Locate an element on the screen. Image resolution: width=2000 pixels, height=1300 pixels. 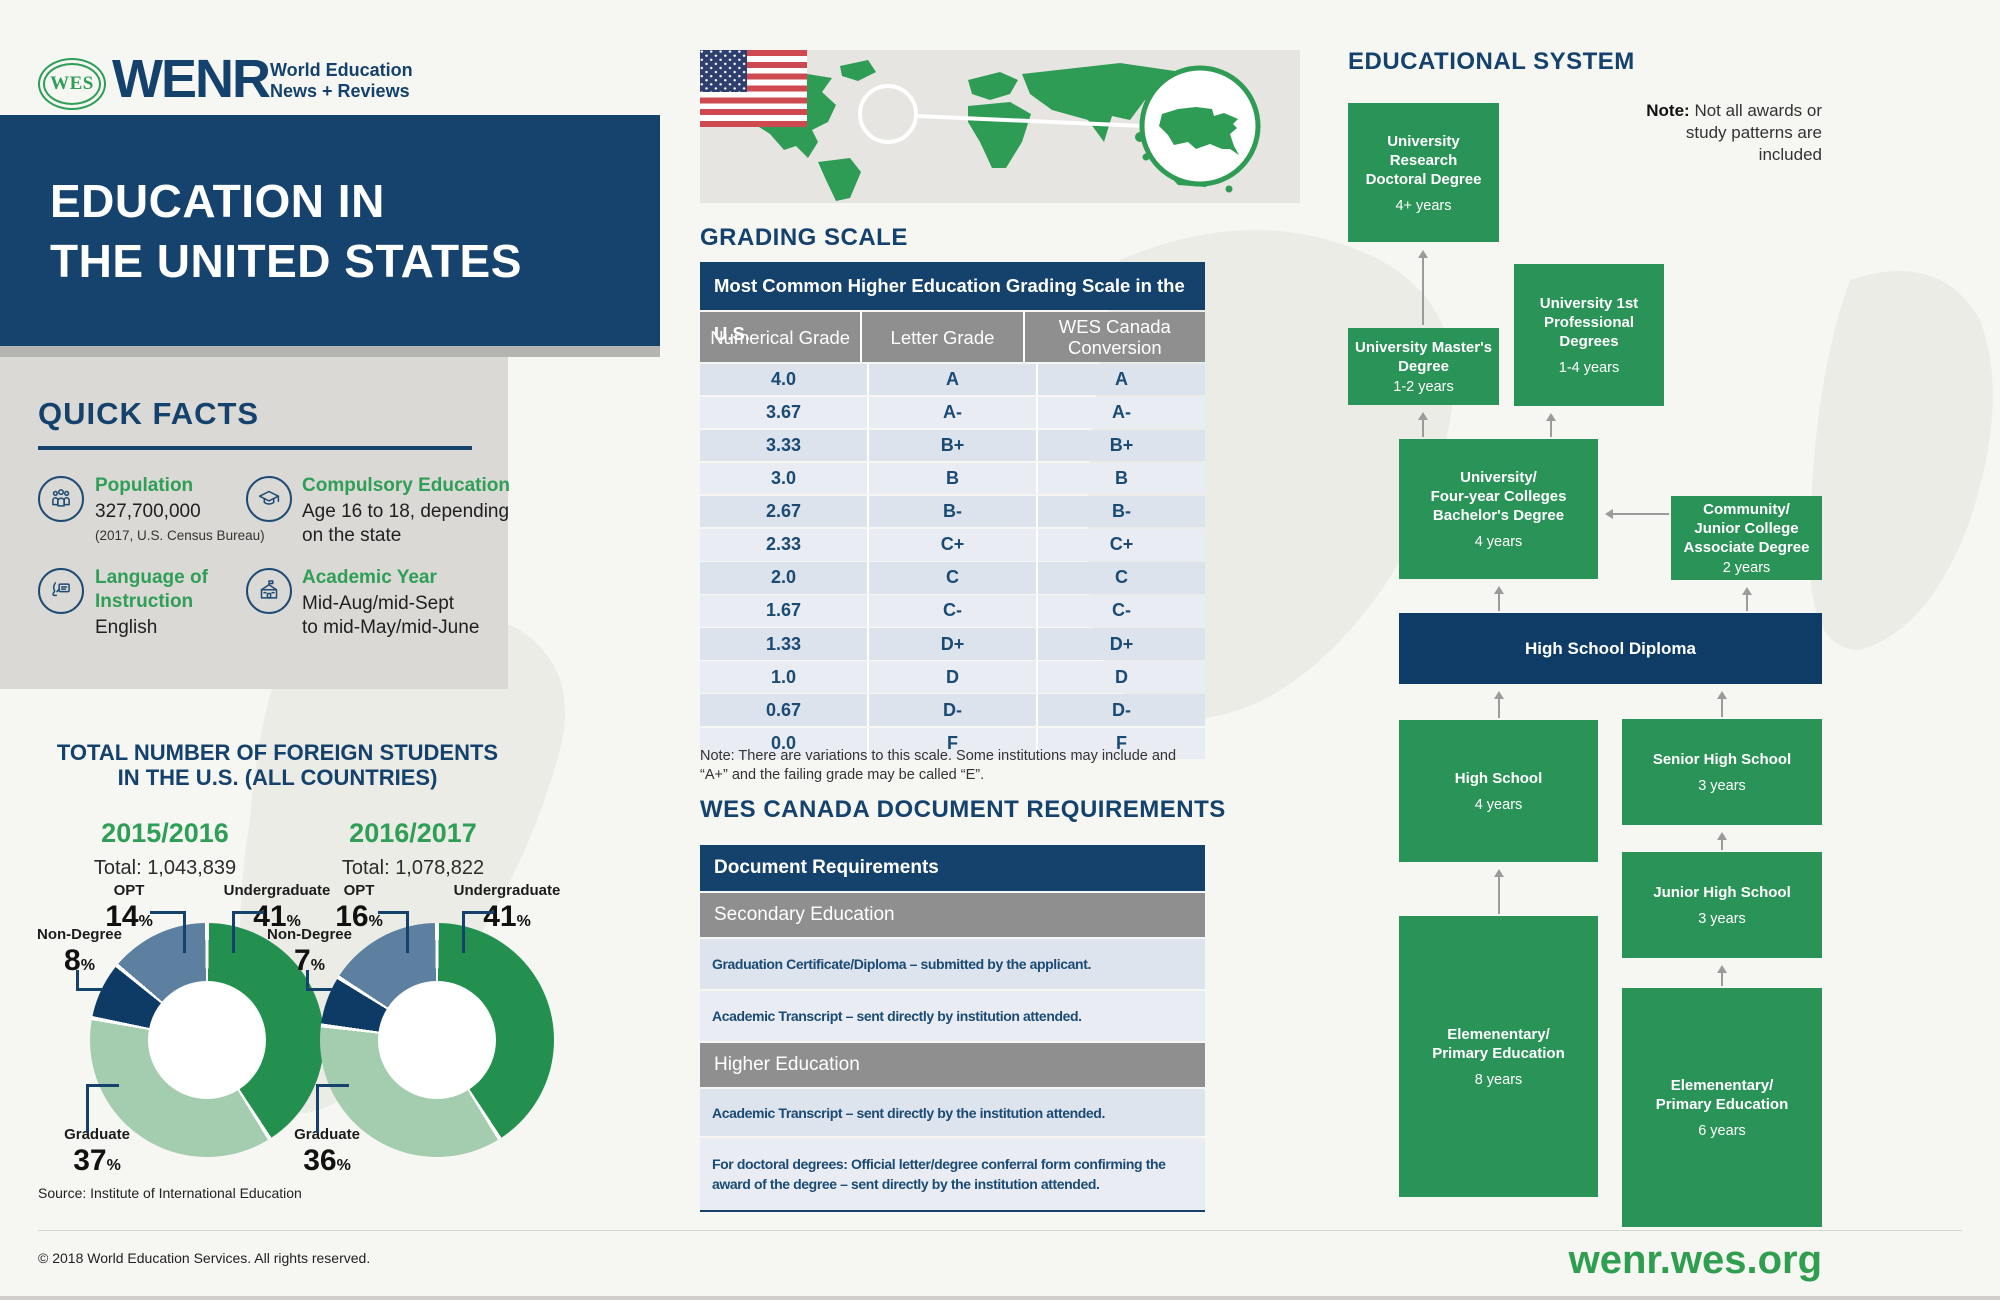
page-title: EDUCATION IN THE UNITED STATES is located at coordinates (330, 230).